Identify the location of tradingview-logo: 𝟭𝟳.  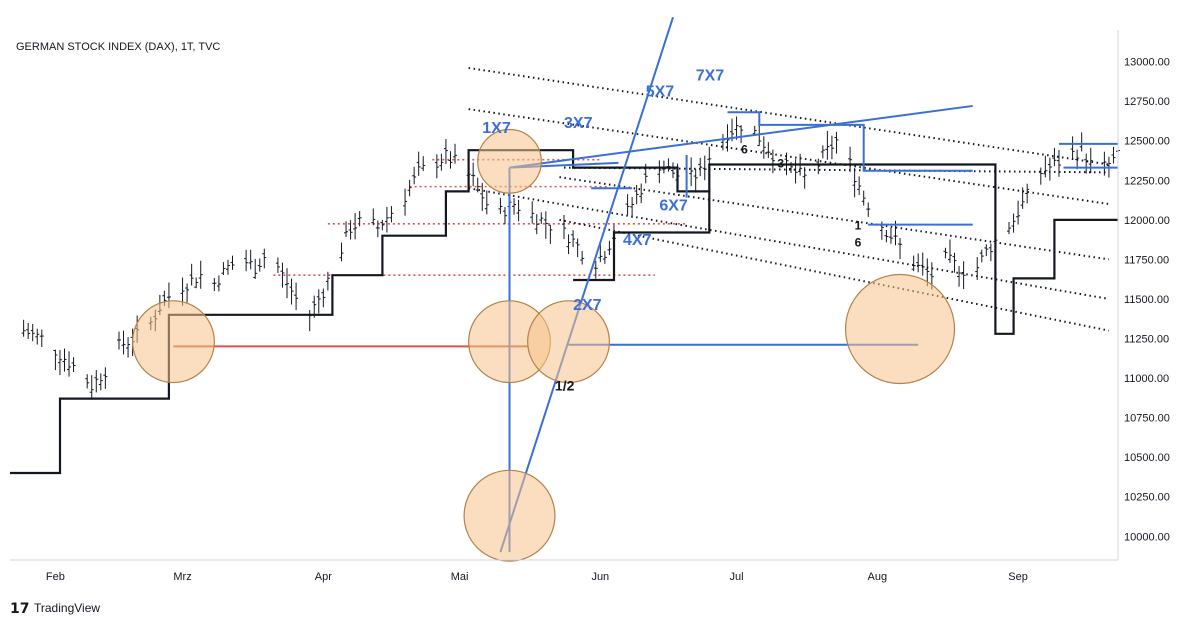
(19, 608).